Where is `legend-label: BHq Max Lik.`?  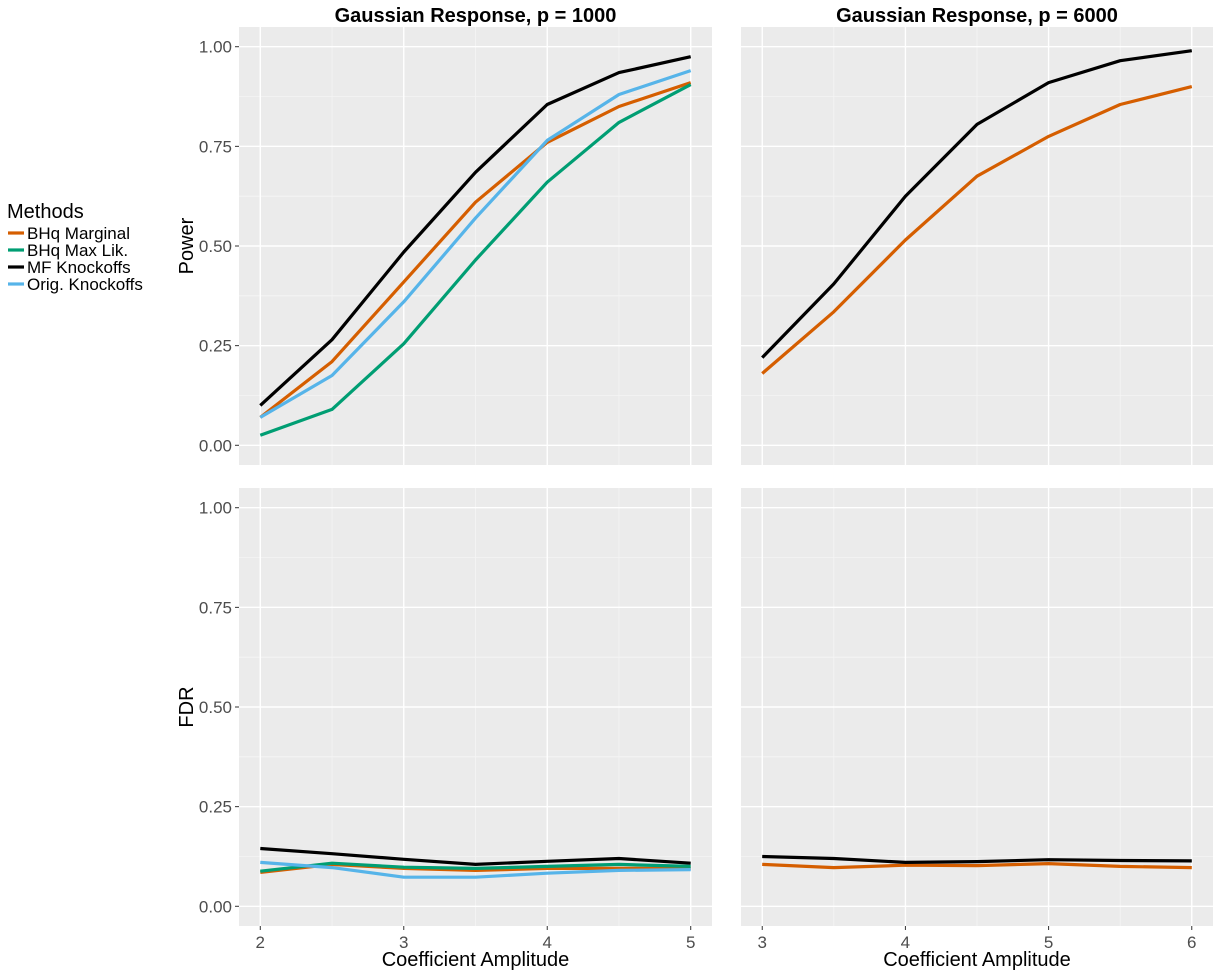 legend-label: BHq Max Lik. is located at coordinates (77, 250).